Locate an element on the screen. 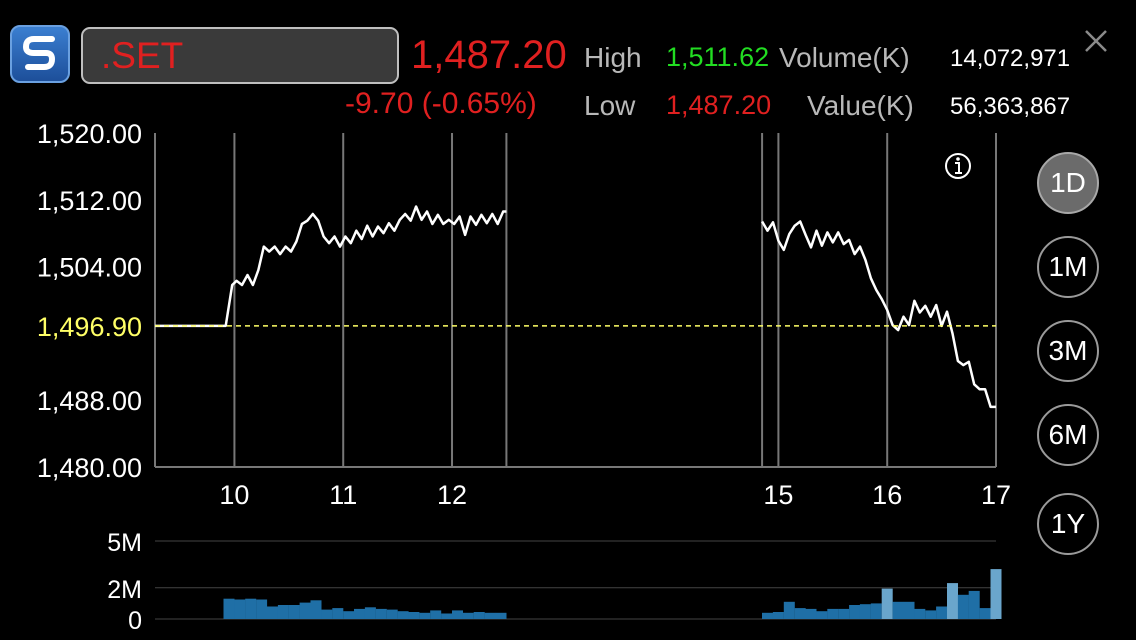  value-value: 56,363,867 is located at coordinates (1010, 106).